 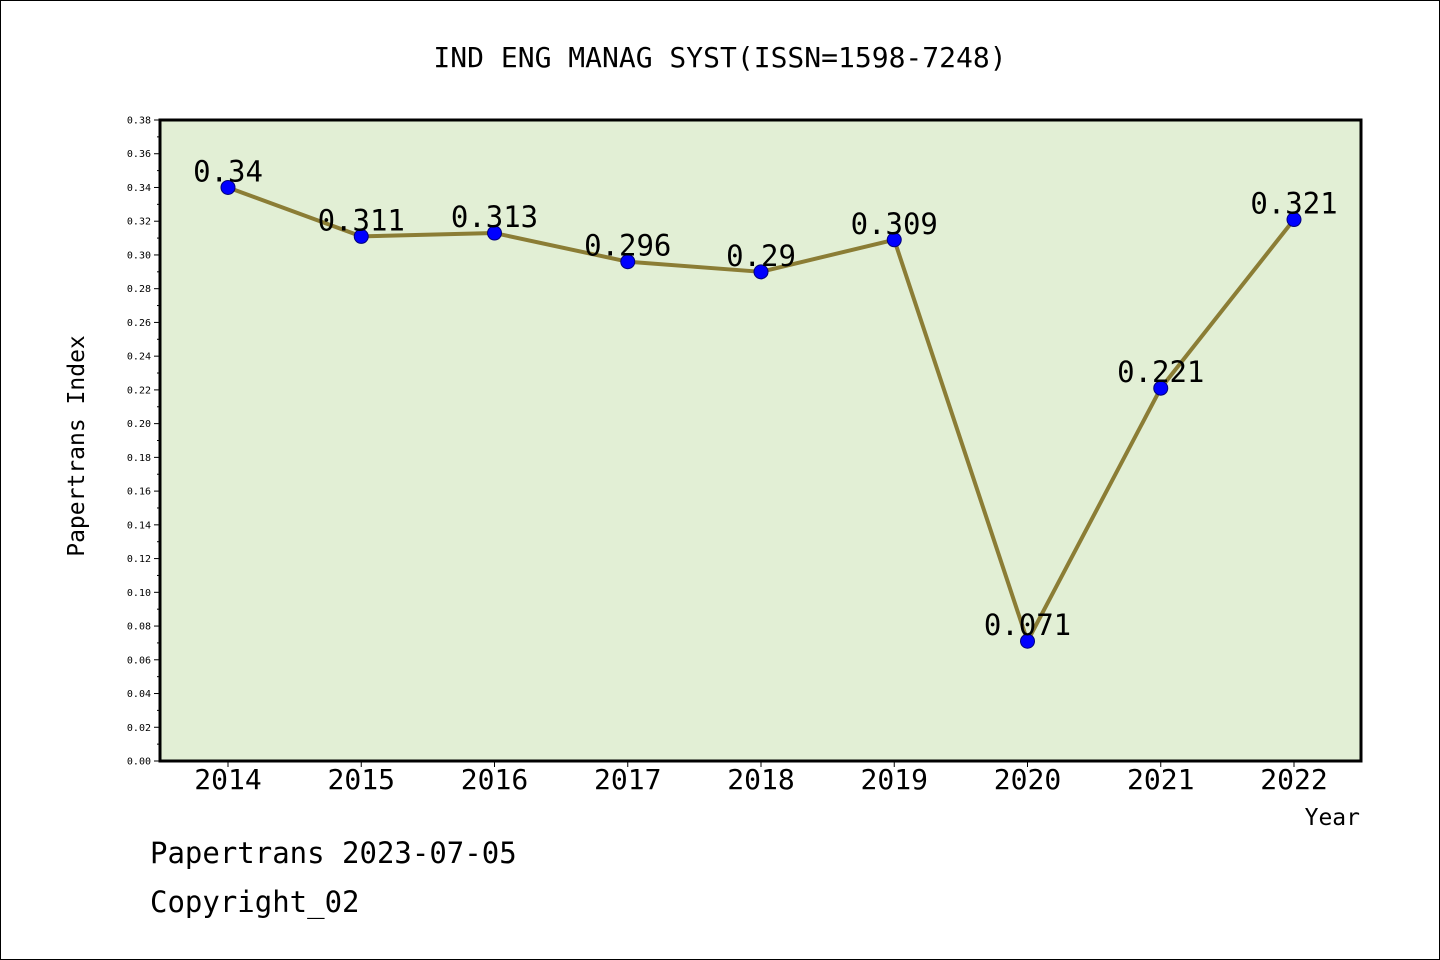 What do you see at coordinates (333, 853) in the screenshot?
I see `footer-date: Papertrans 2023-07-05` at bounding box center [333, 853].